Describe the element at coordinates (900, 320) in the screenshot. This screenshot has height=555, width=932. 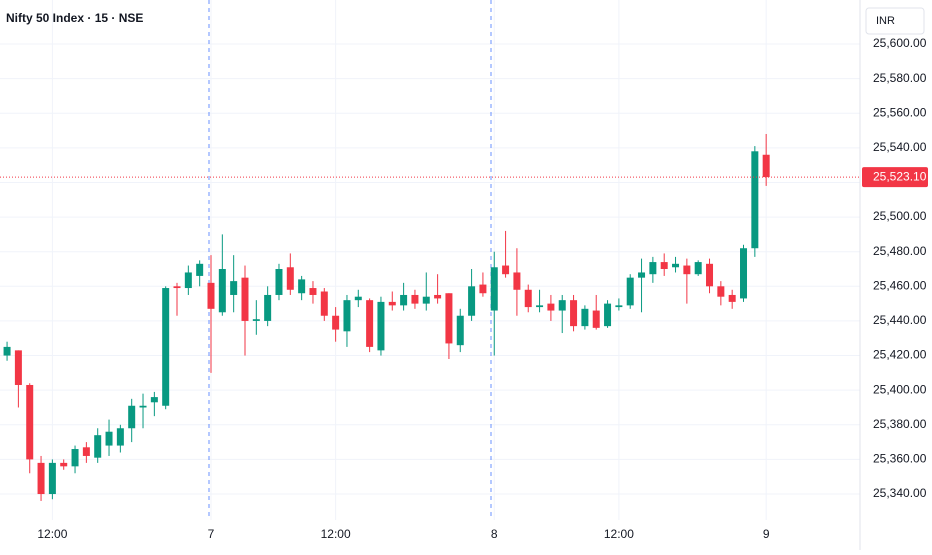
I see `y-tick-label: 25,440.00` at that location.